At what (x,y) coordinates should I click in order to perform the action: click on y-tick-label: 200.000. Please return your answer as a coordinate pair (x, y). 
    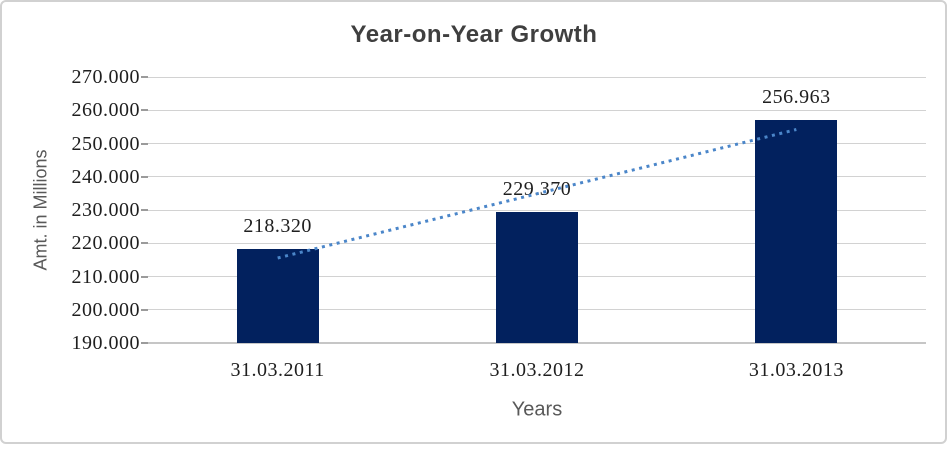
    Looking at the image, I should click on (105, 309).